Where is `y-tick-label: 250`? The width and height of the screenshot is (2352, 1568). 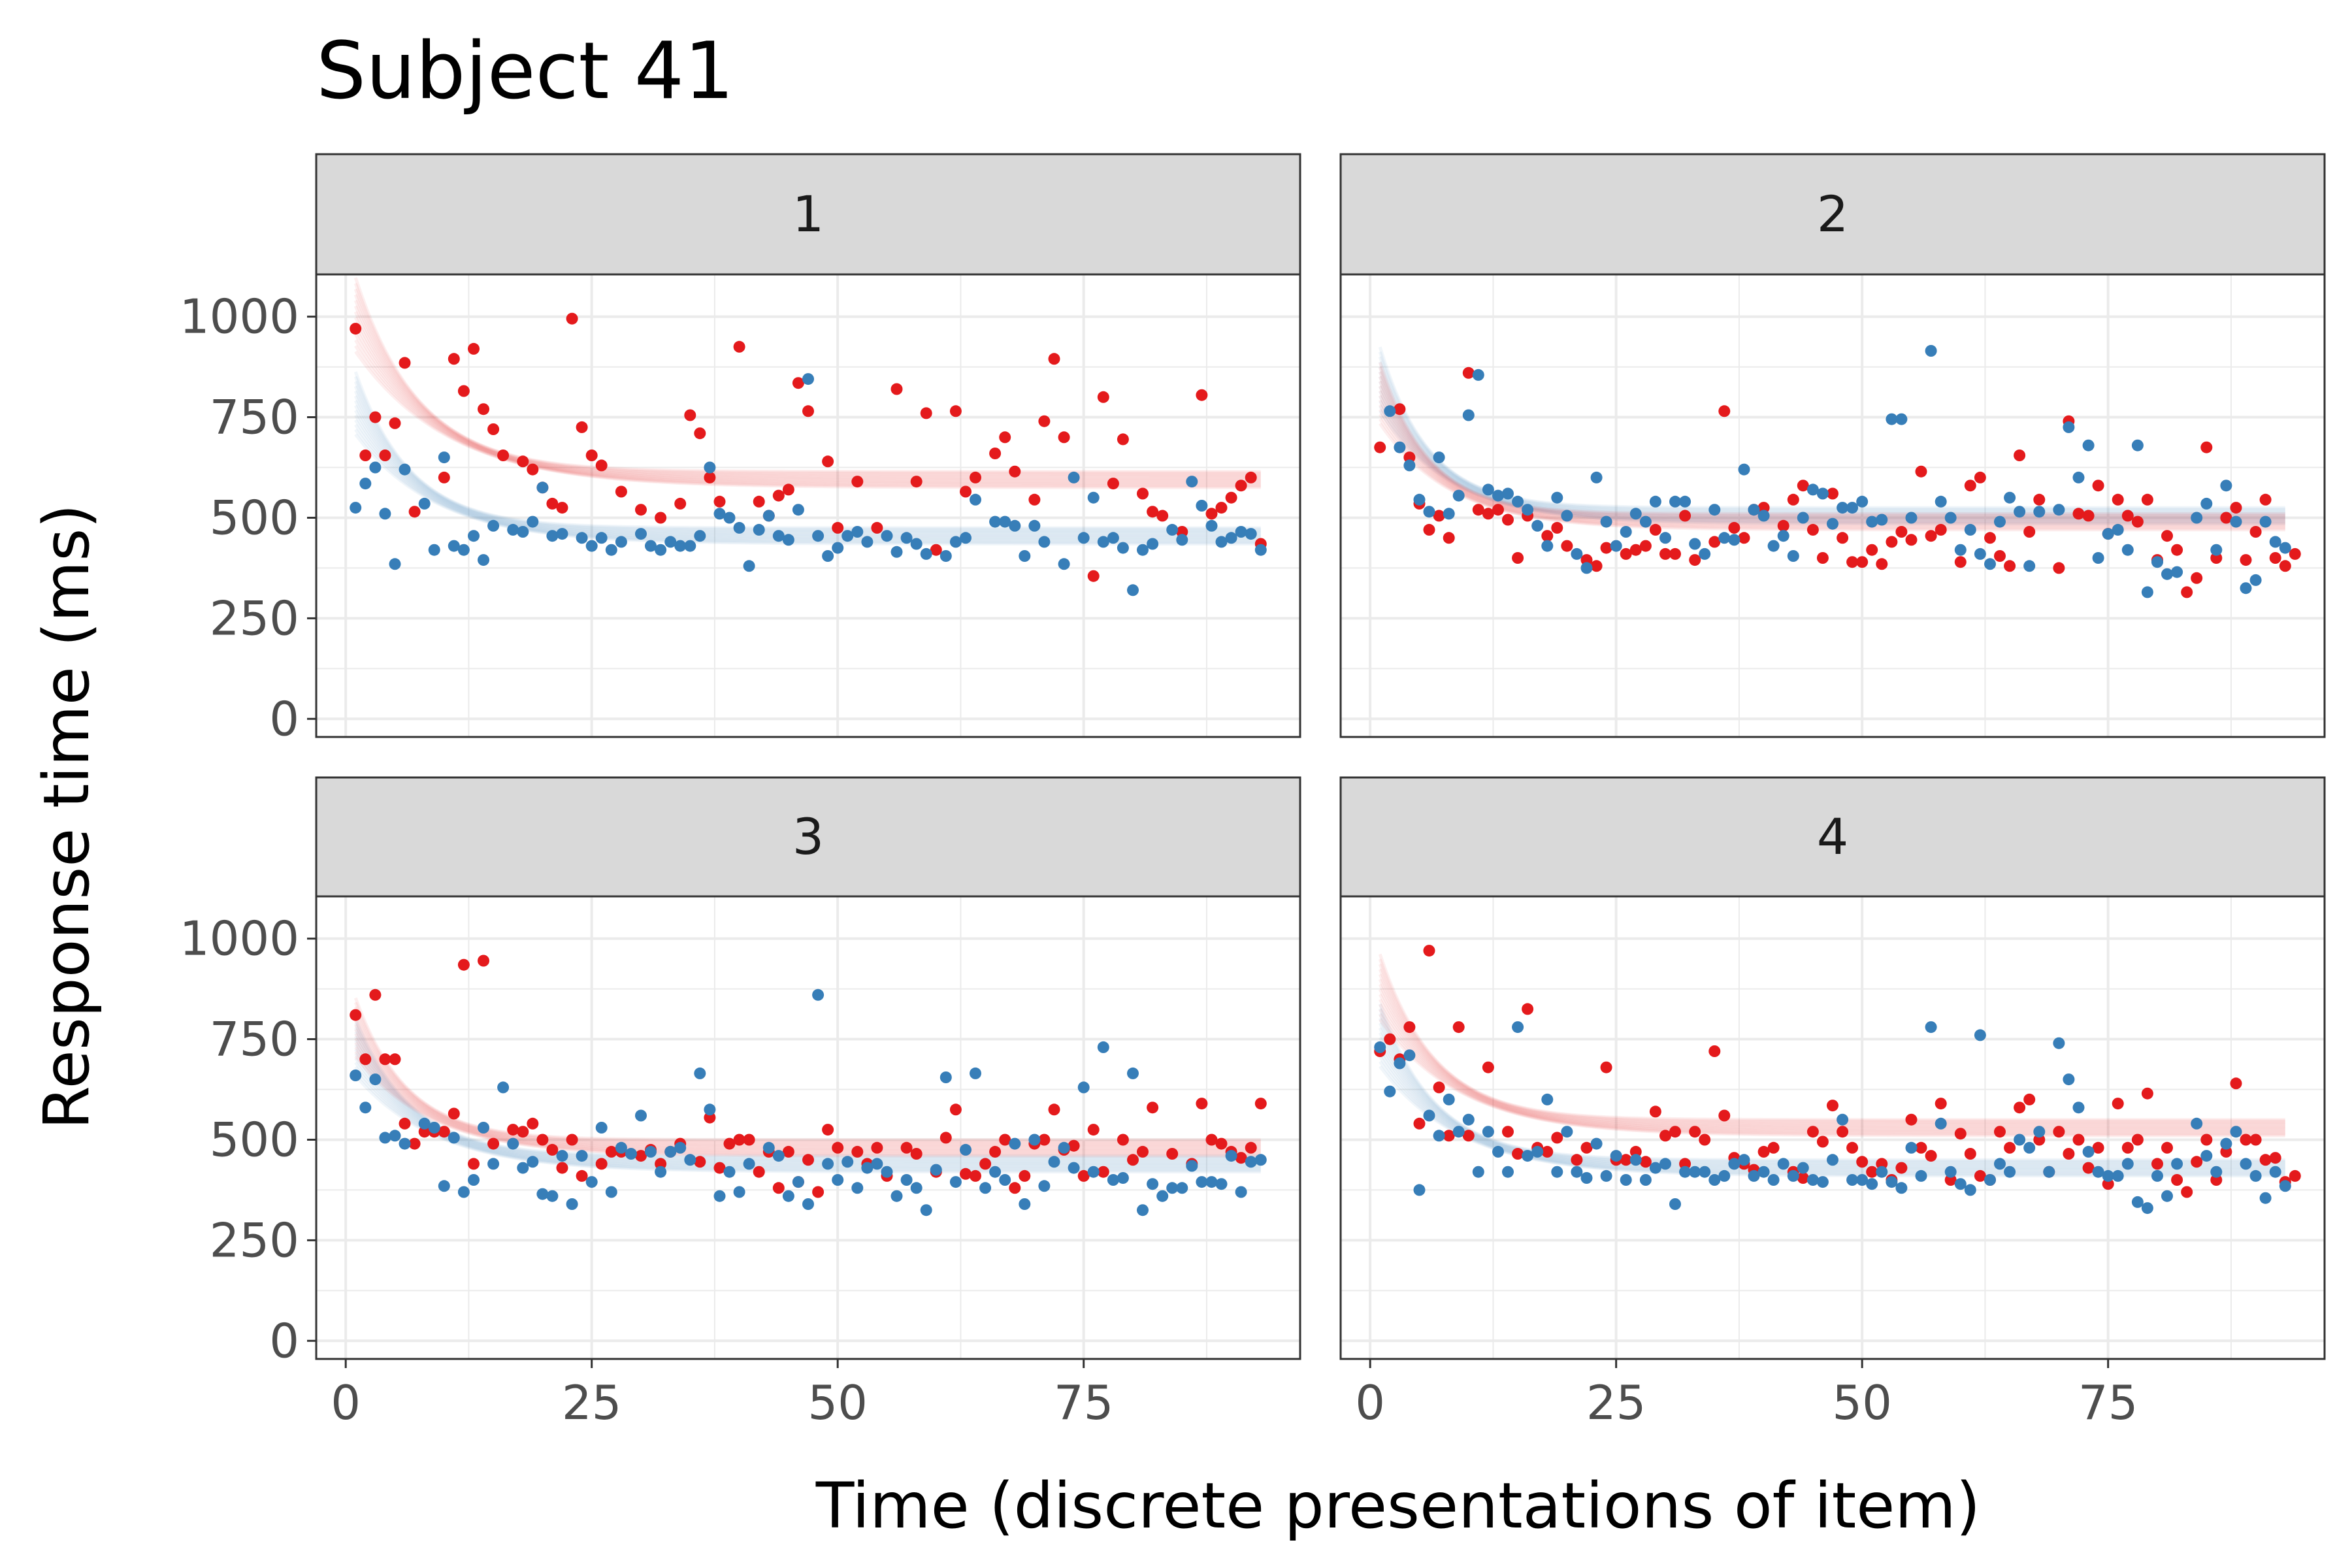
y-tick-label: 250 is located at coordinates (254, 618).